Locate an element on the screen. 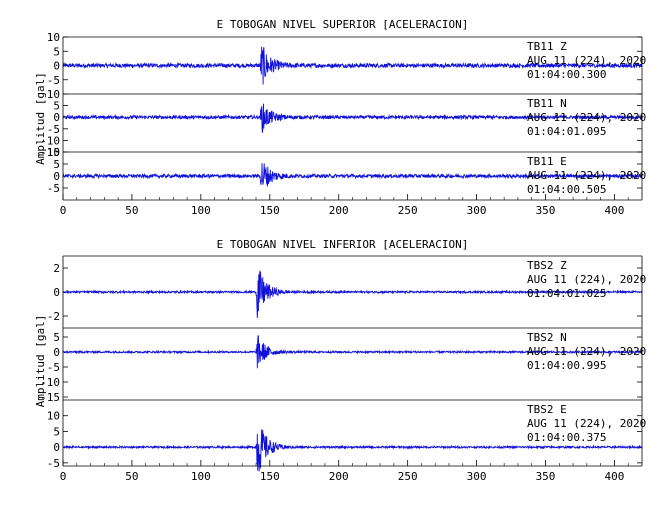 This screenshot has height=505, width=650. waveform-tb11-z is located at coordinates (352, 65).